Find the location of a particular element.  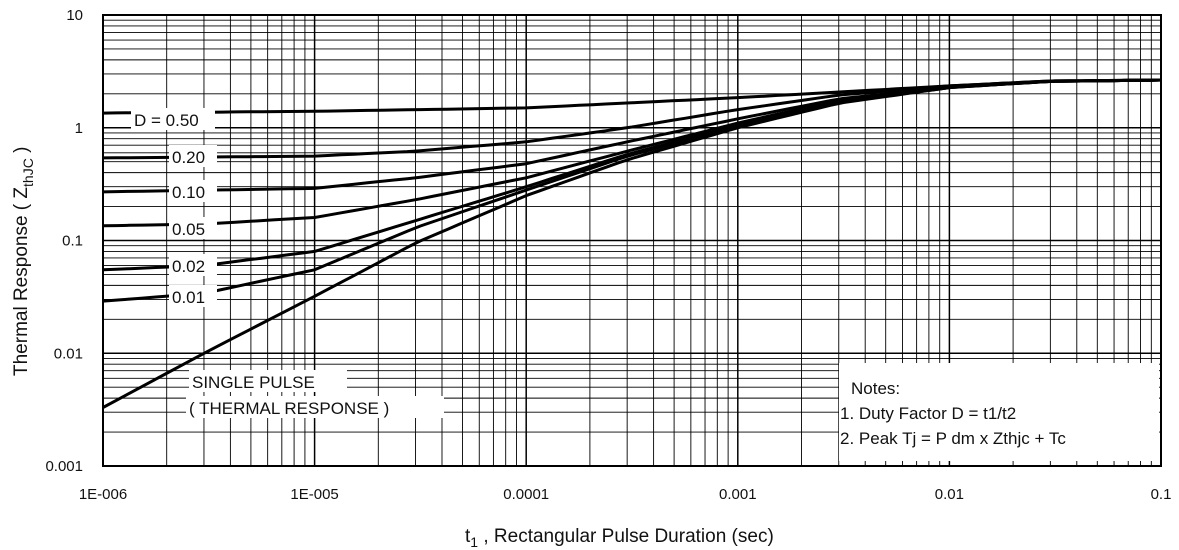

y-axis-label-end: ) is located at coordinates (21, 153).